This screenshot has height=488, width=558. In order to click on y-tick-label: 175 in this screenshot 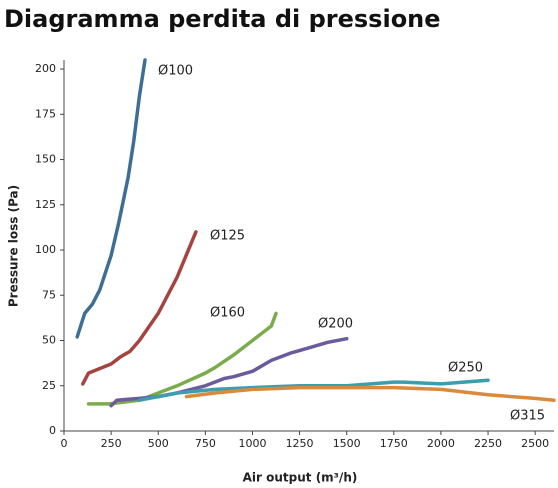, I will do `click(45, 113)`.